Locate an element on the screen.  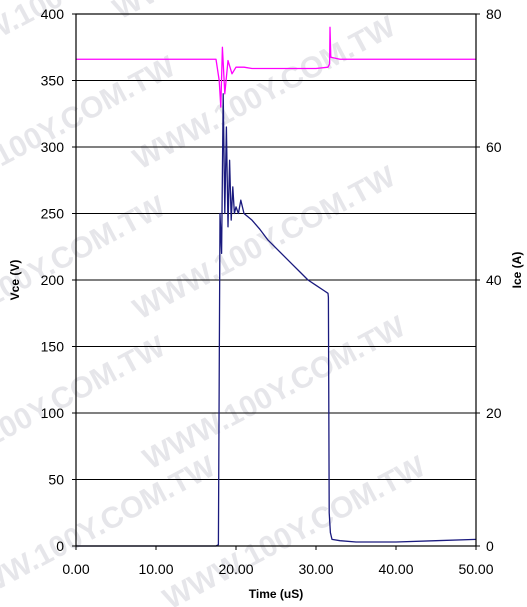
x-tick-label: 30.00 is located at coordinates (315, 569).